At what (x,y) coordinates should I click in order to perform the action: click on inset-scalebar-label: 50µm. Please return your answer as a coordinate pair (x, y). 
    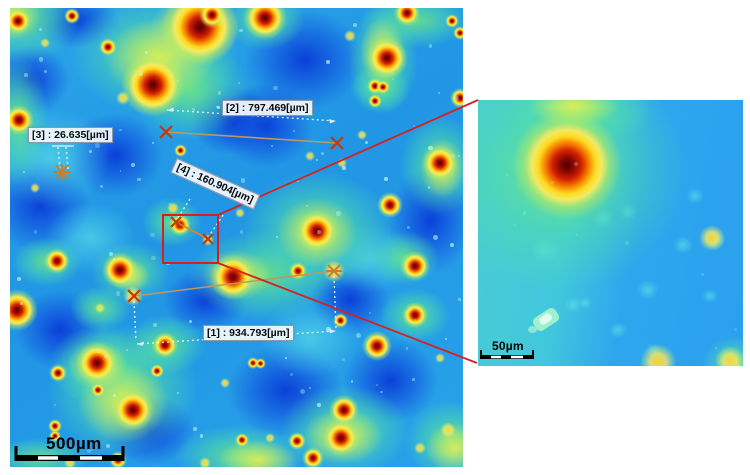
    Looking at the image, I should click on (508, 346).